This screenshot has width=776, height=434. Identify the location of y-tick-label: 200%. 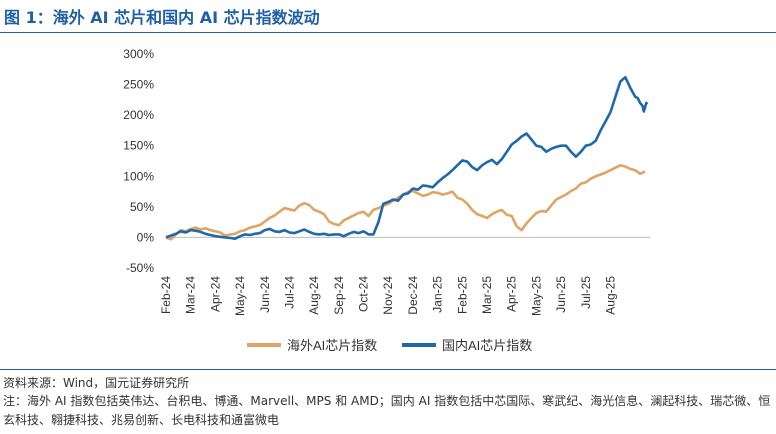
(138, 115).